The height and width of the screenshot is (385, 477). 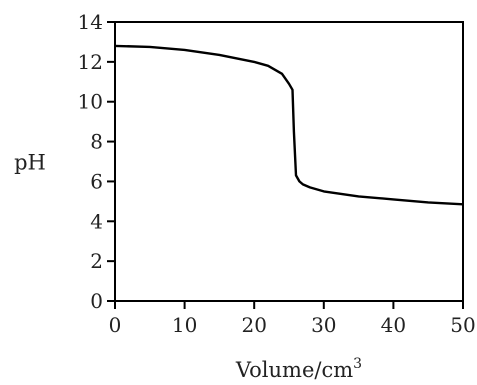 I want to click on y-tick-label: 14, so click(x=90, y=22).